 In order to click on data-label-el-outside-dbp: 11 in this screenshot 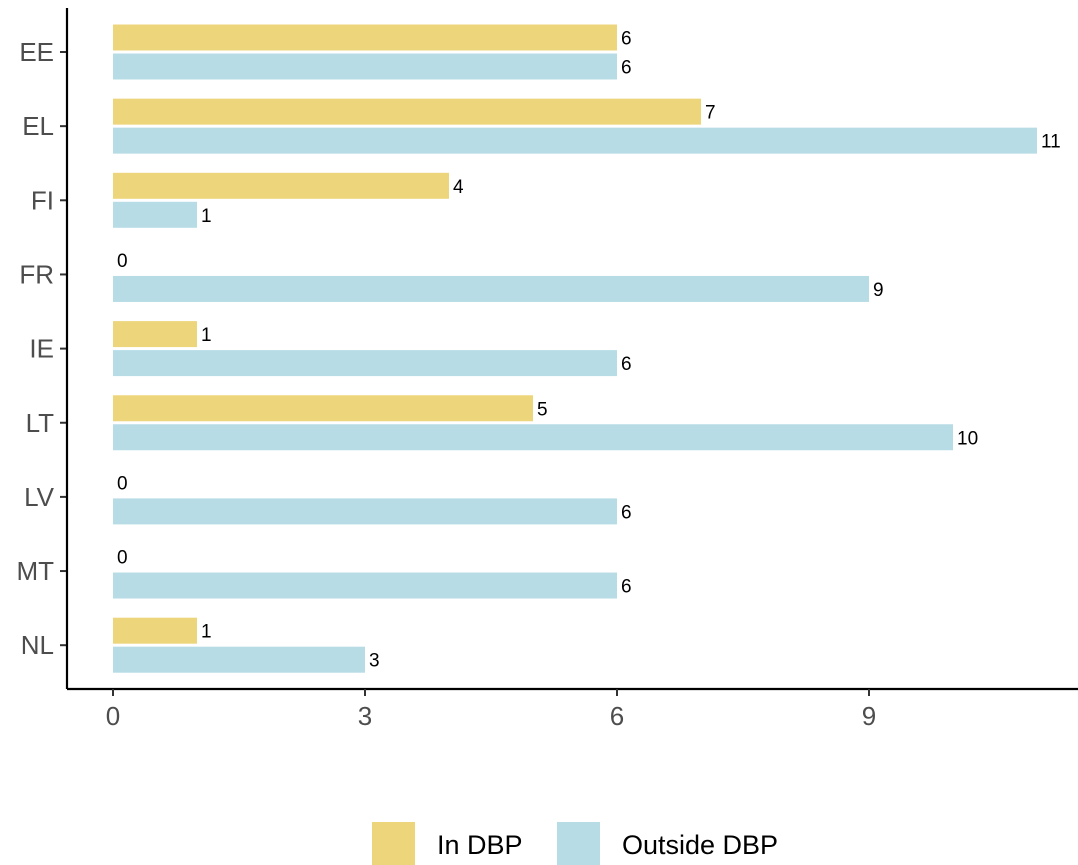, I will do `click(1051, 142)`.